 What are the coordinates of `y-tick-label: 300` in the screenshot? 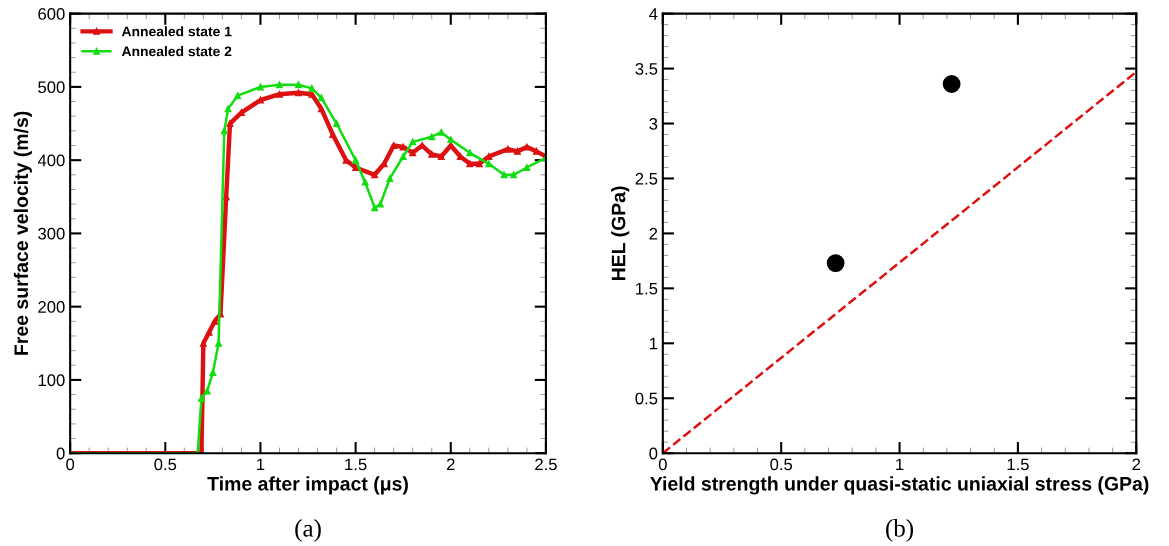 It's located at (51, 233).